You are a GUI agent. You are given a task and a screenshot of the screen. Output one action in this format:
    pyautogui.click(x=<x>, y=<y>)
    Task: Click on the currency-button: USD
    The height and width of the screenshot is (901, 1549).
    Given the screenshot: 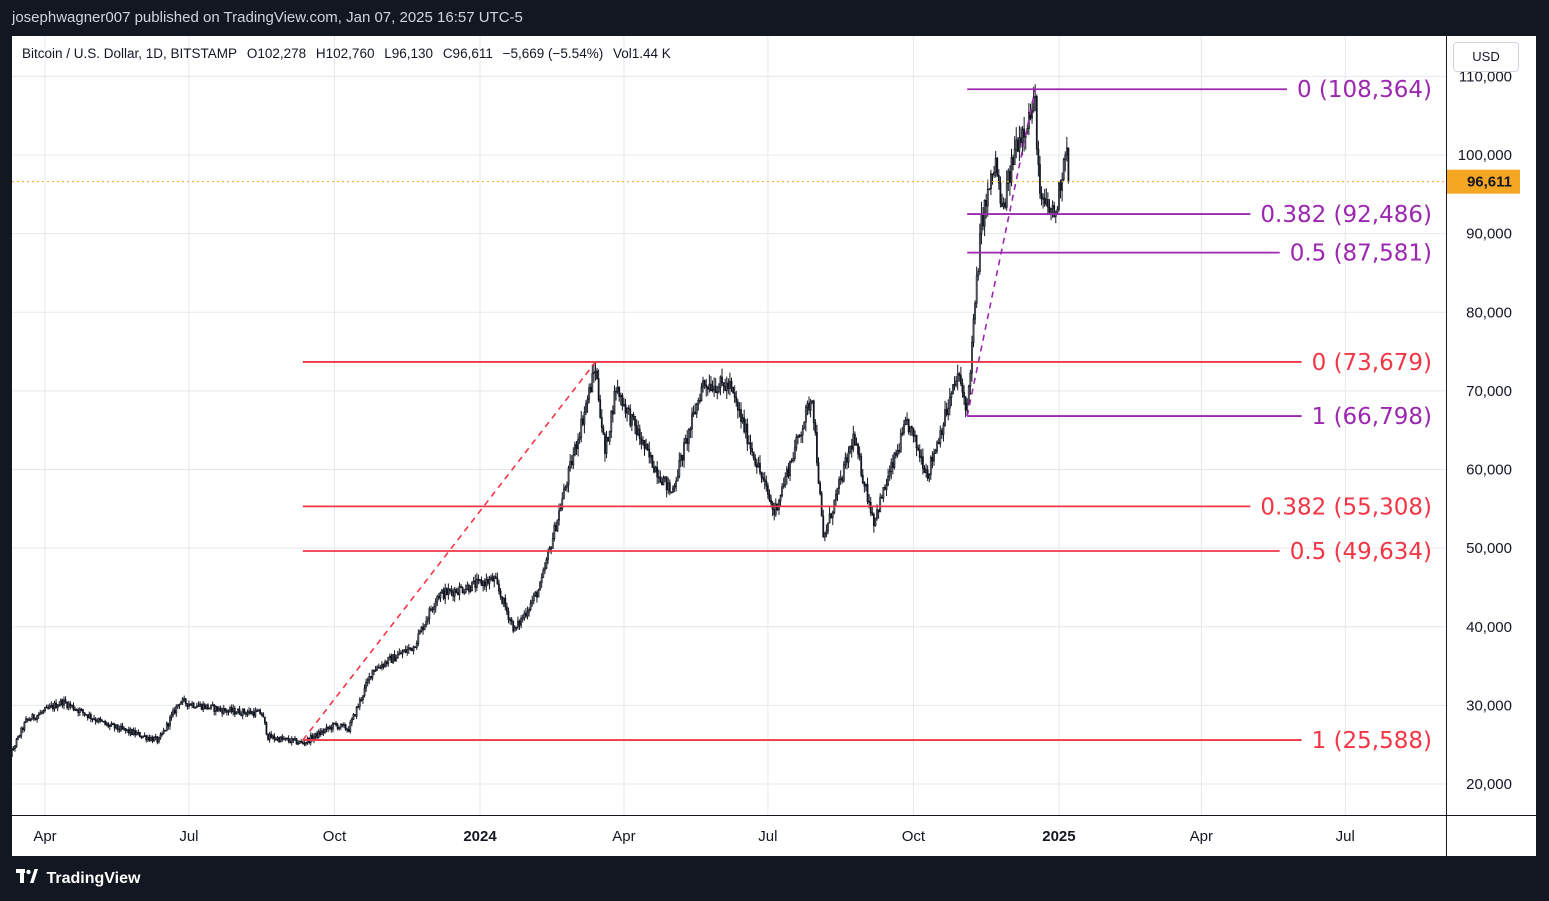 What is the action you would take?
    pyautogui.click(x=1486, y=57)
    